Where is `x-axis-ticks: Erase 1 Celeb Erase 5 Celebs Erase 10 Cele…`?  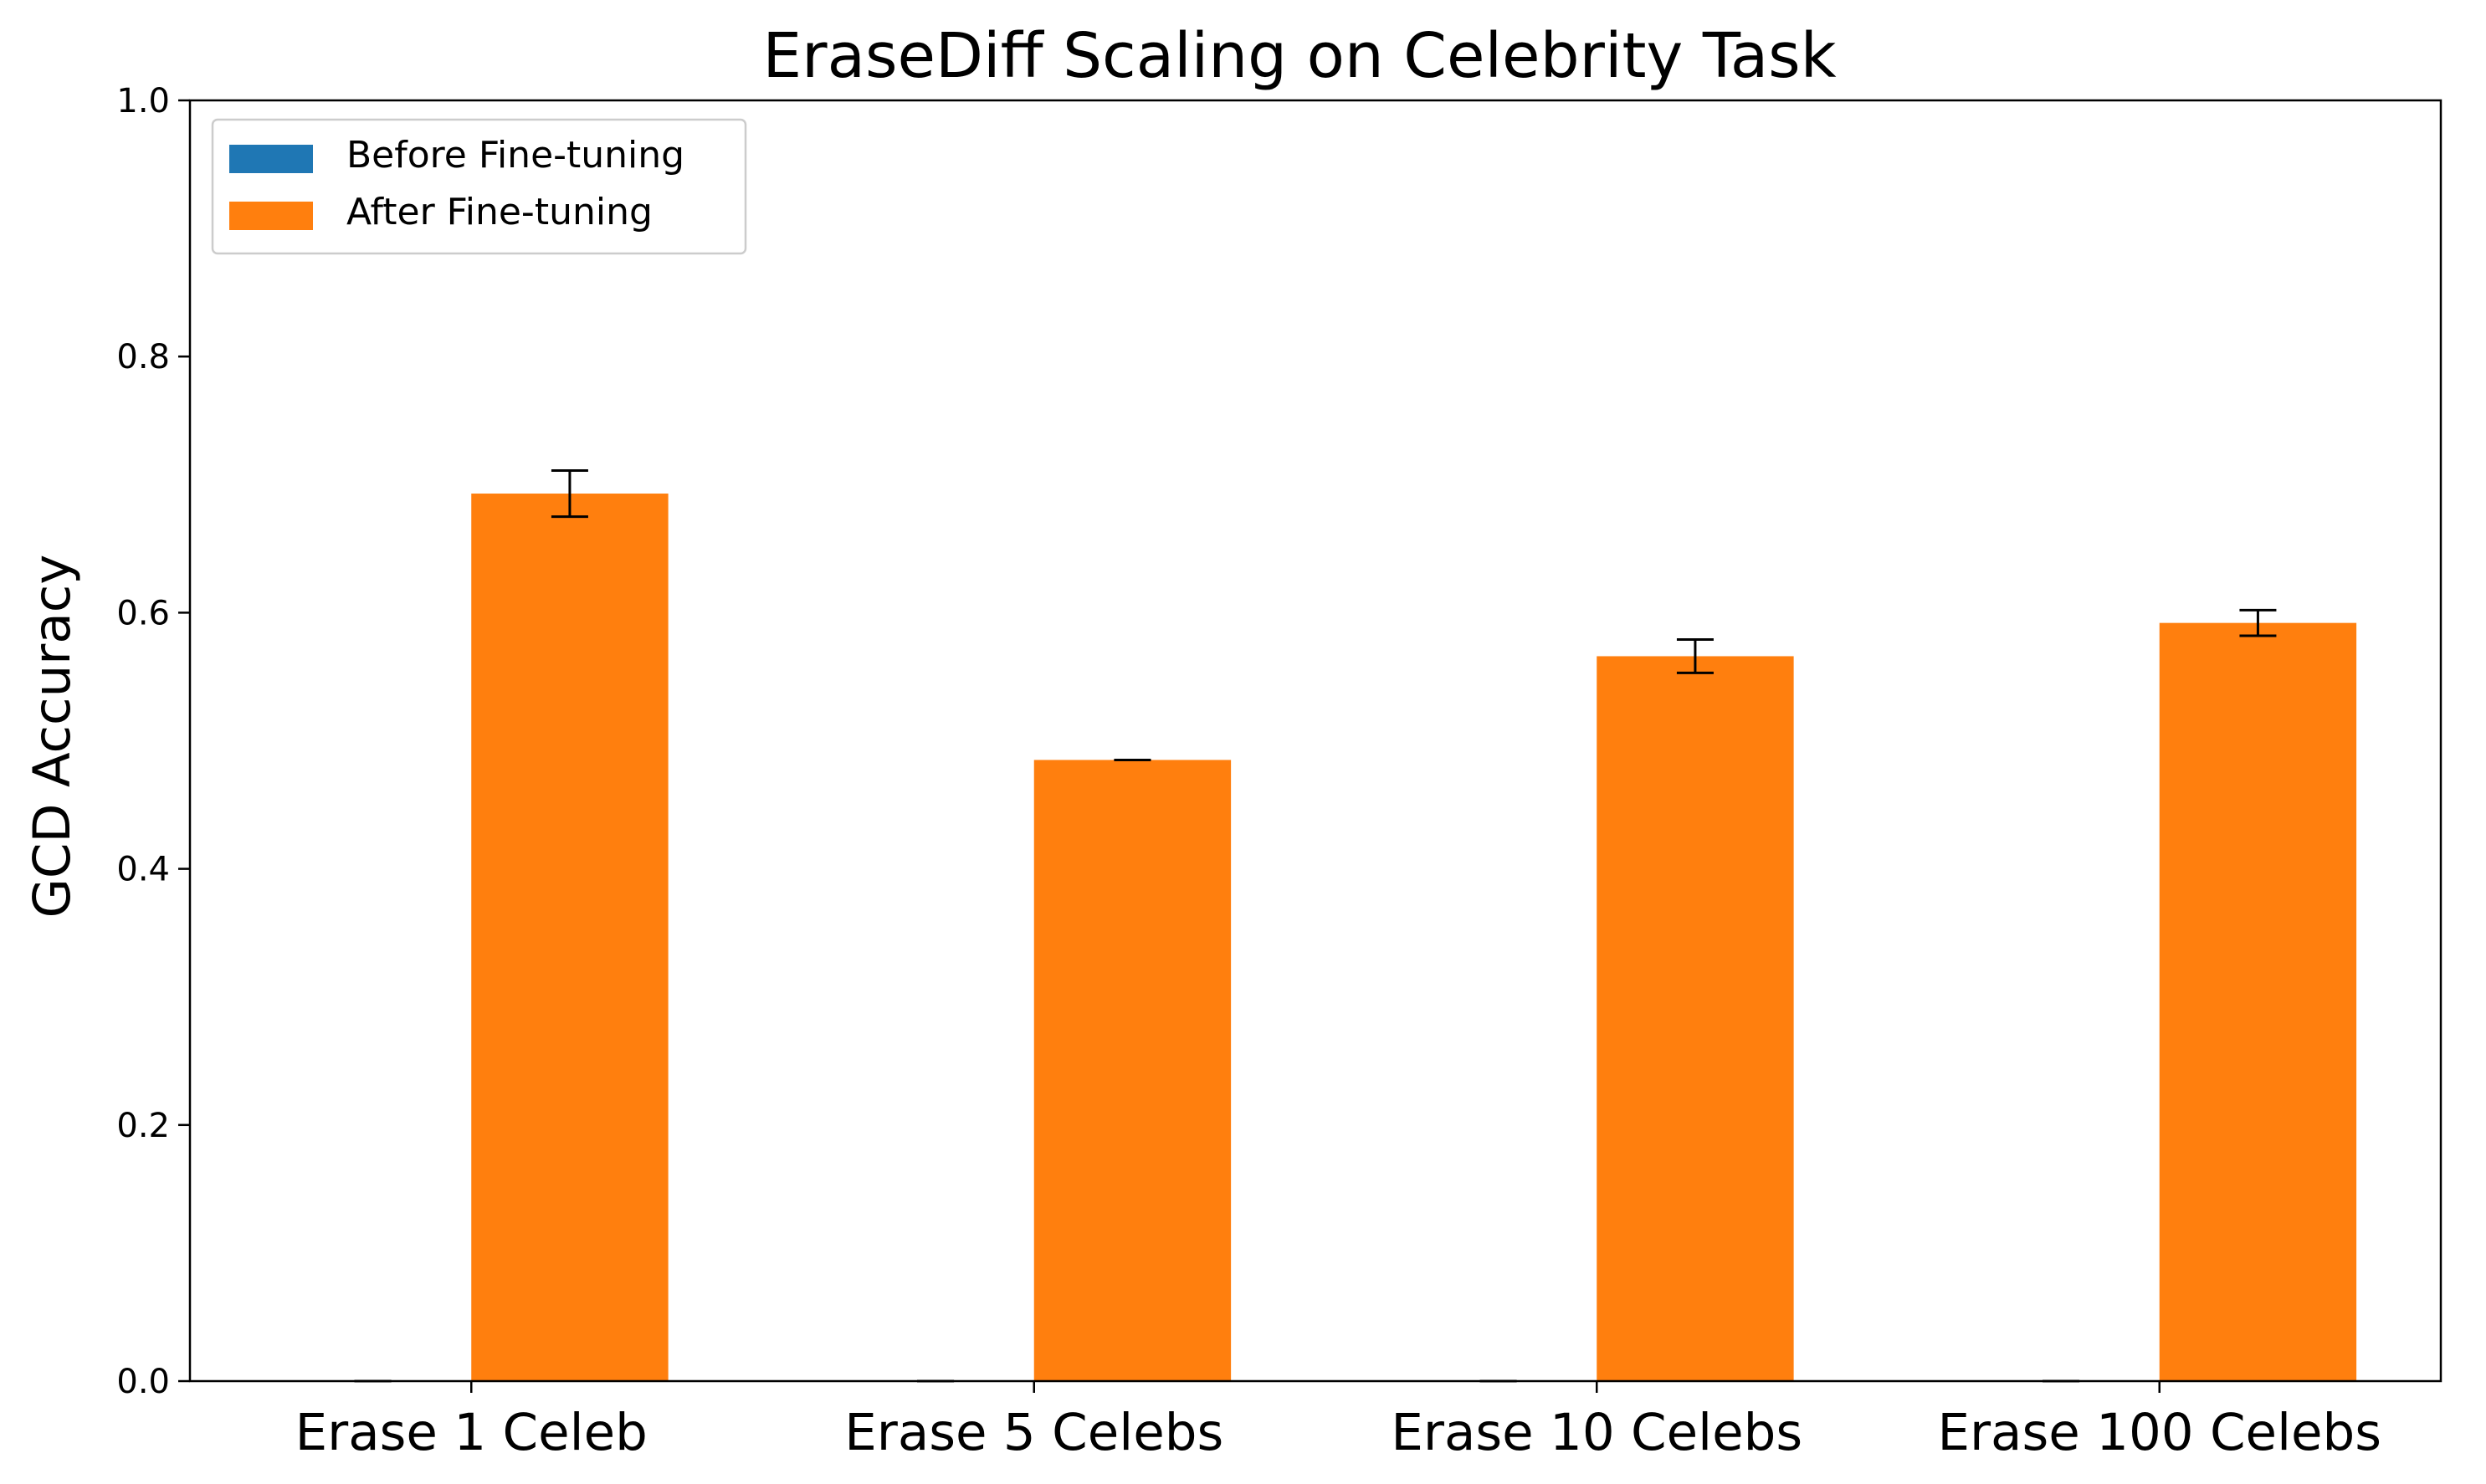 x-axis-ticks: Erase 1 Celeb Erase 5 Celebs Erase 10 Cele… is located at coordinates (1338, 1421).